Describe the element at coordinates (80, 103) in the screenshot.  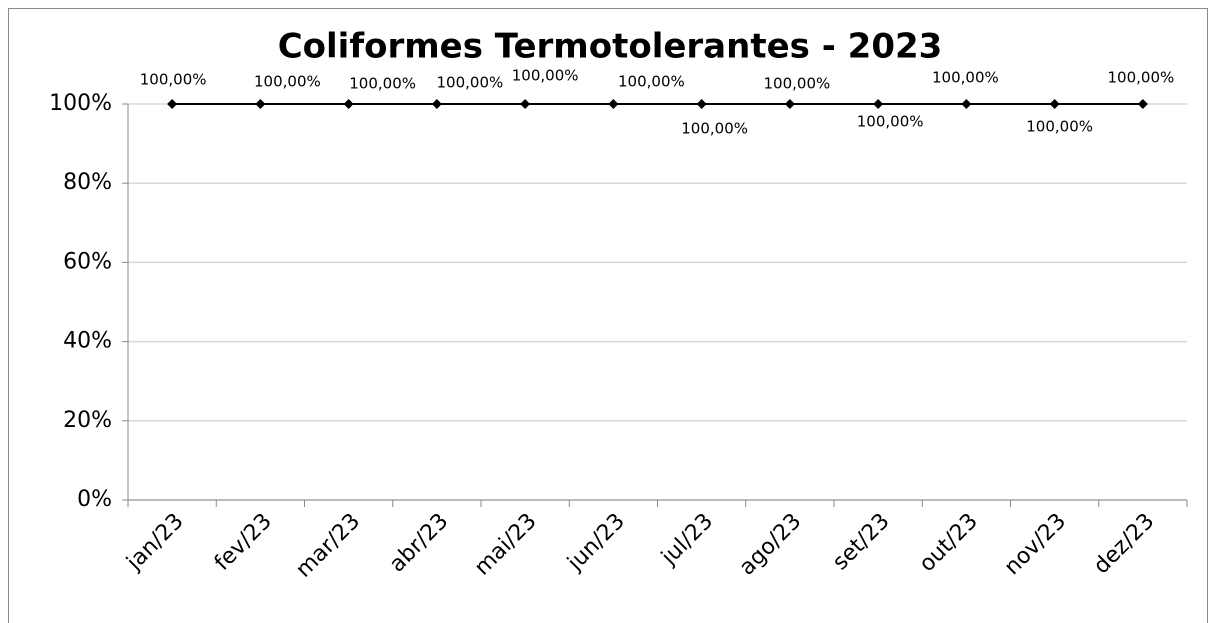
I see `y-tick-label: 100%` at that location.